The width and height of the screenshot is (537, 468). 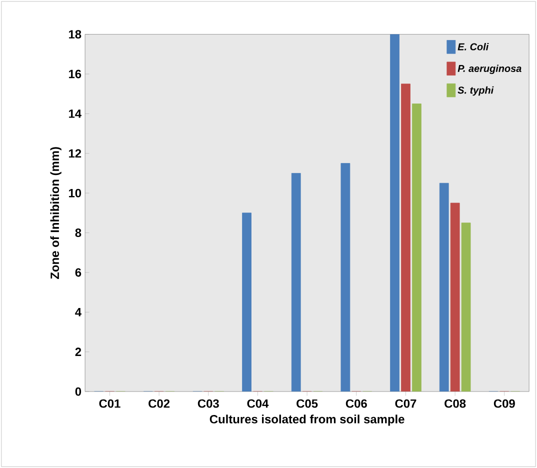 I want to click on x-tick-label: C03, so click(x=208, y=403).